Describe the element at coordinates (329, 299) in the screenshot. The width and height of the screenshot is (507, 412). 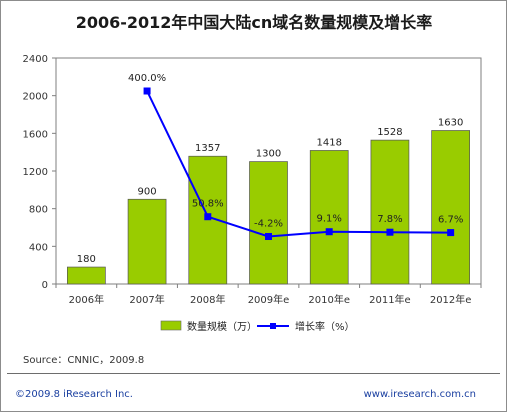
I see `x-tick-label: 2010年e` at that location.